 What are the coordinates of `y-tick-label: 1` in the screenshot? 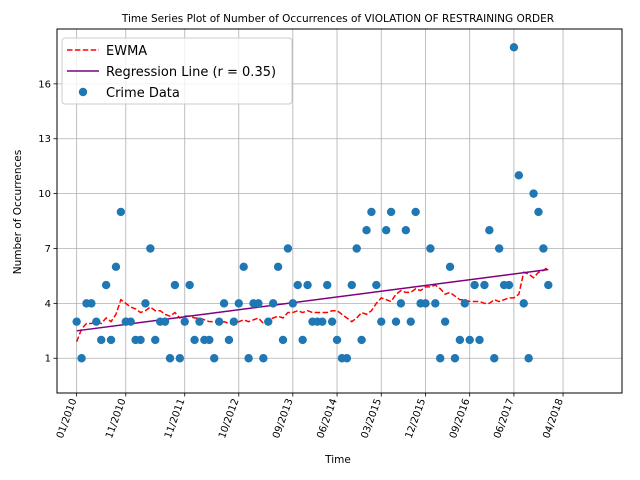 It's located at (48, 359).